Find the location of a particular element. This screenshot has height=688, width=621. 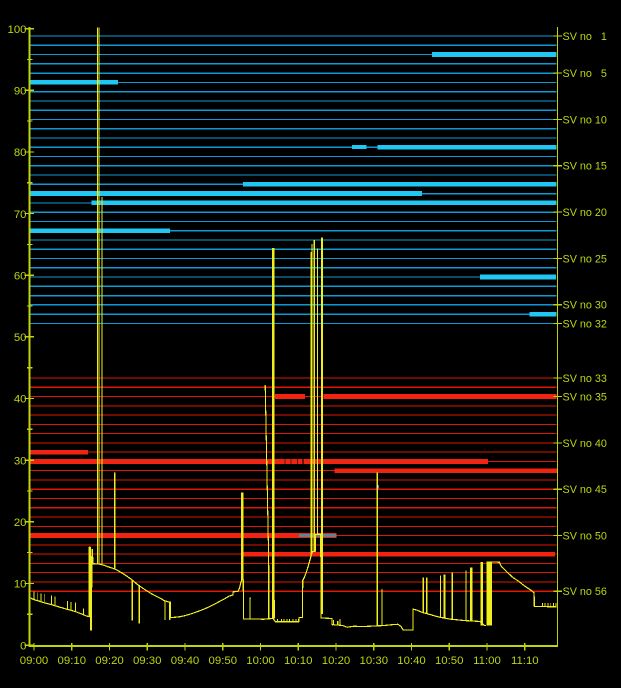

svg-text: 11:00 is located at coordinates (487, 661).